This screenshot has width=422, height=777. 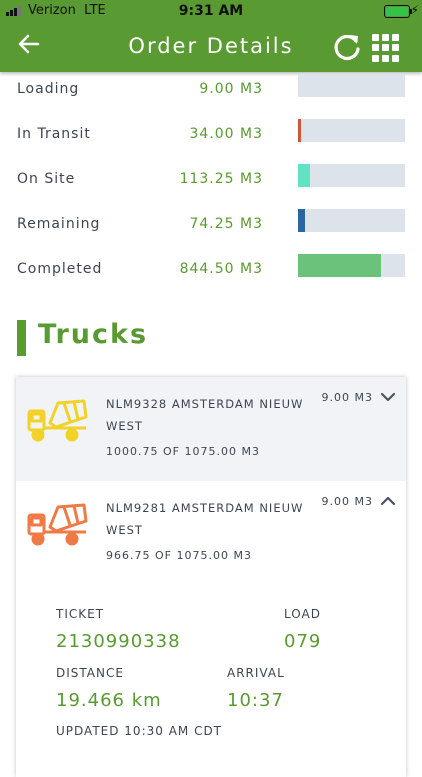 I want to click on app-header: Verizon LTE 9:31 AM ⚡ Order Details, so click(x=211, y=36).